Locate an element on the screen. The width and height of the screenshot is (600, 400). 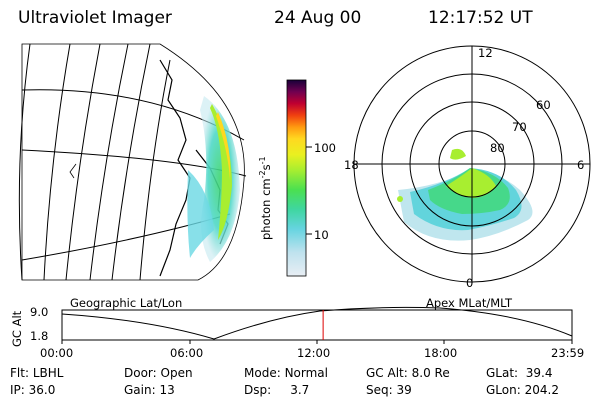
altitude-curve is located at coordinates (317, 323).